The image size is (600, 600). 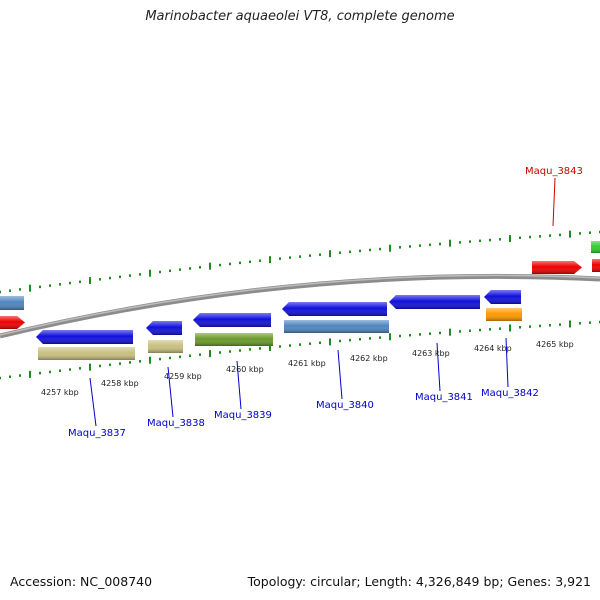 What do you see at coordinates (183, 376) in the screenshot?
I see `scale-label: 4259 kbp` at bounding box center [183, 376].